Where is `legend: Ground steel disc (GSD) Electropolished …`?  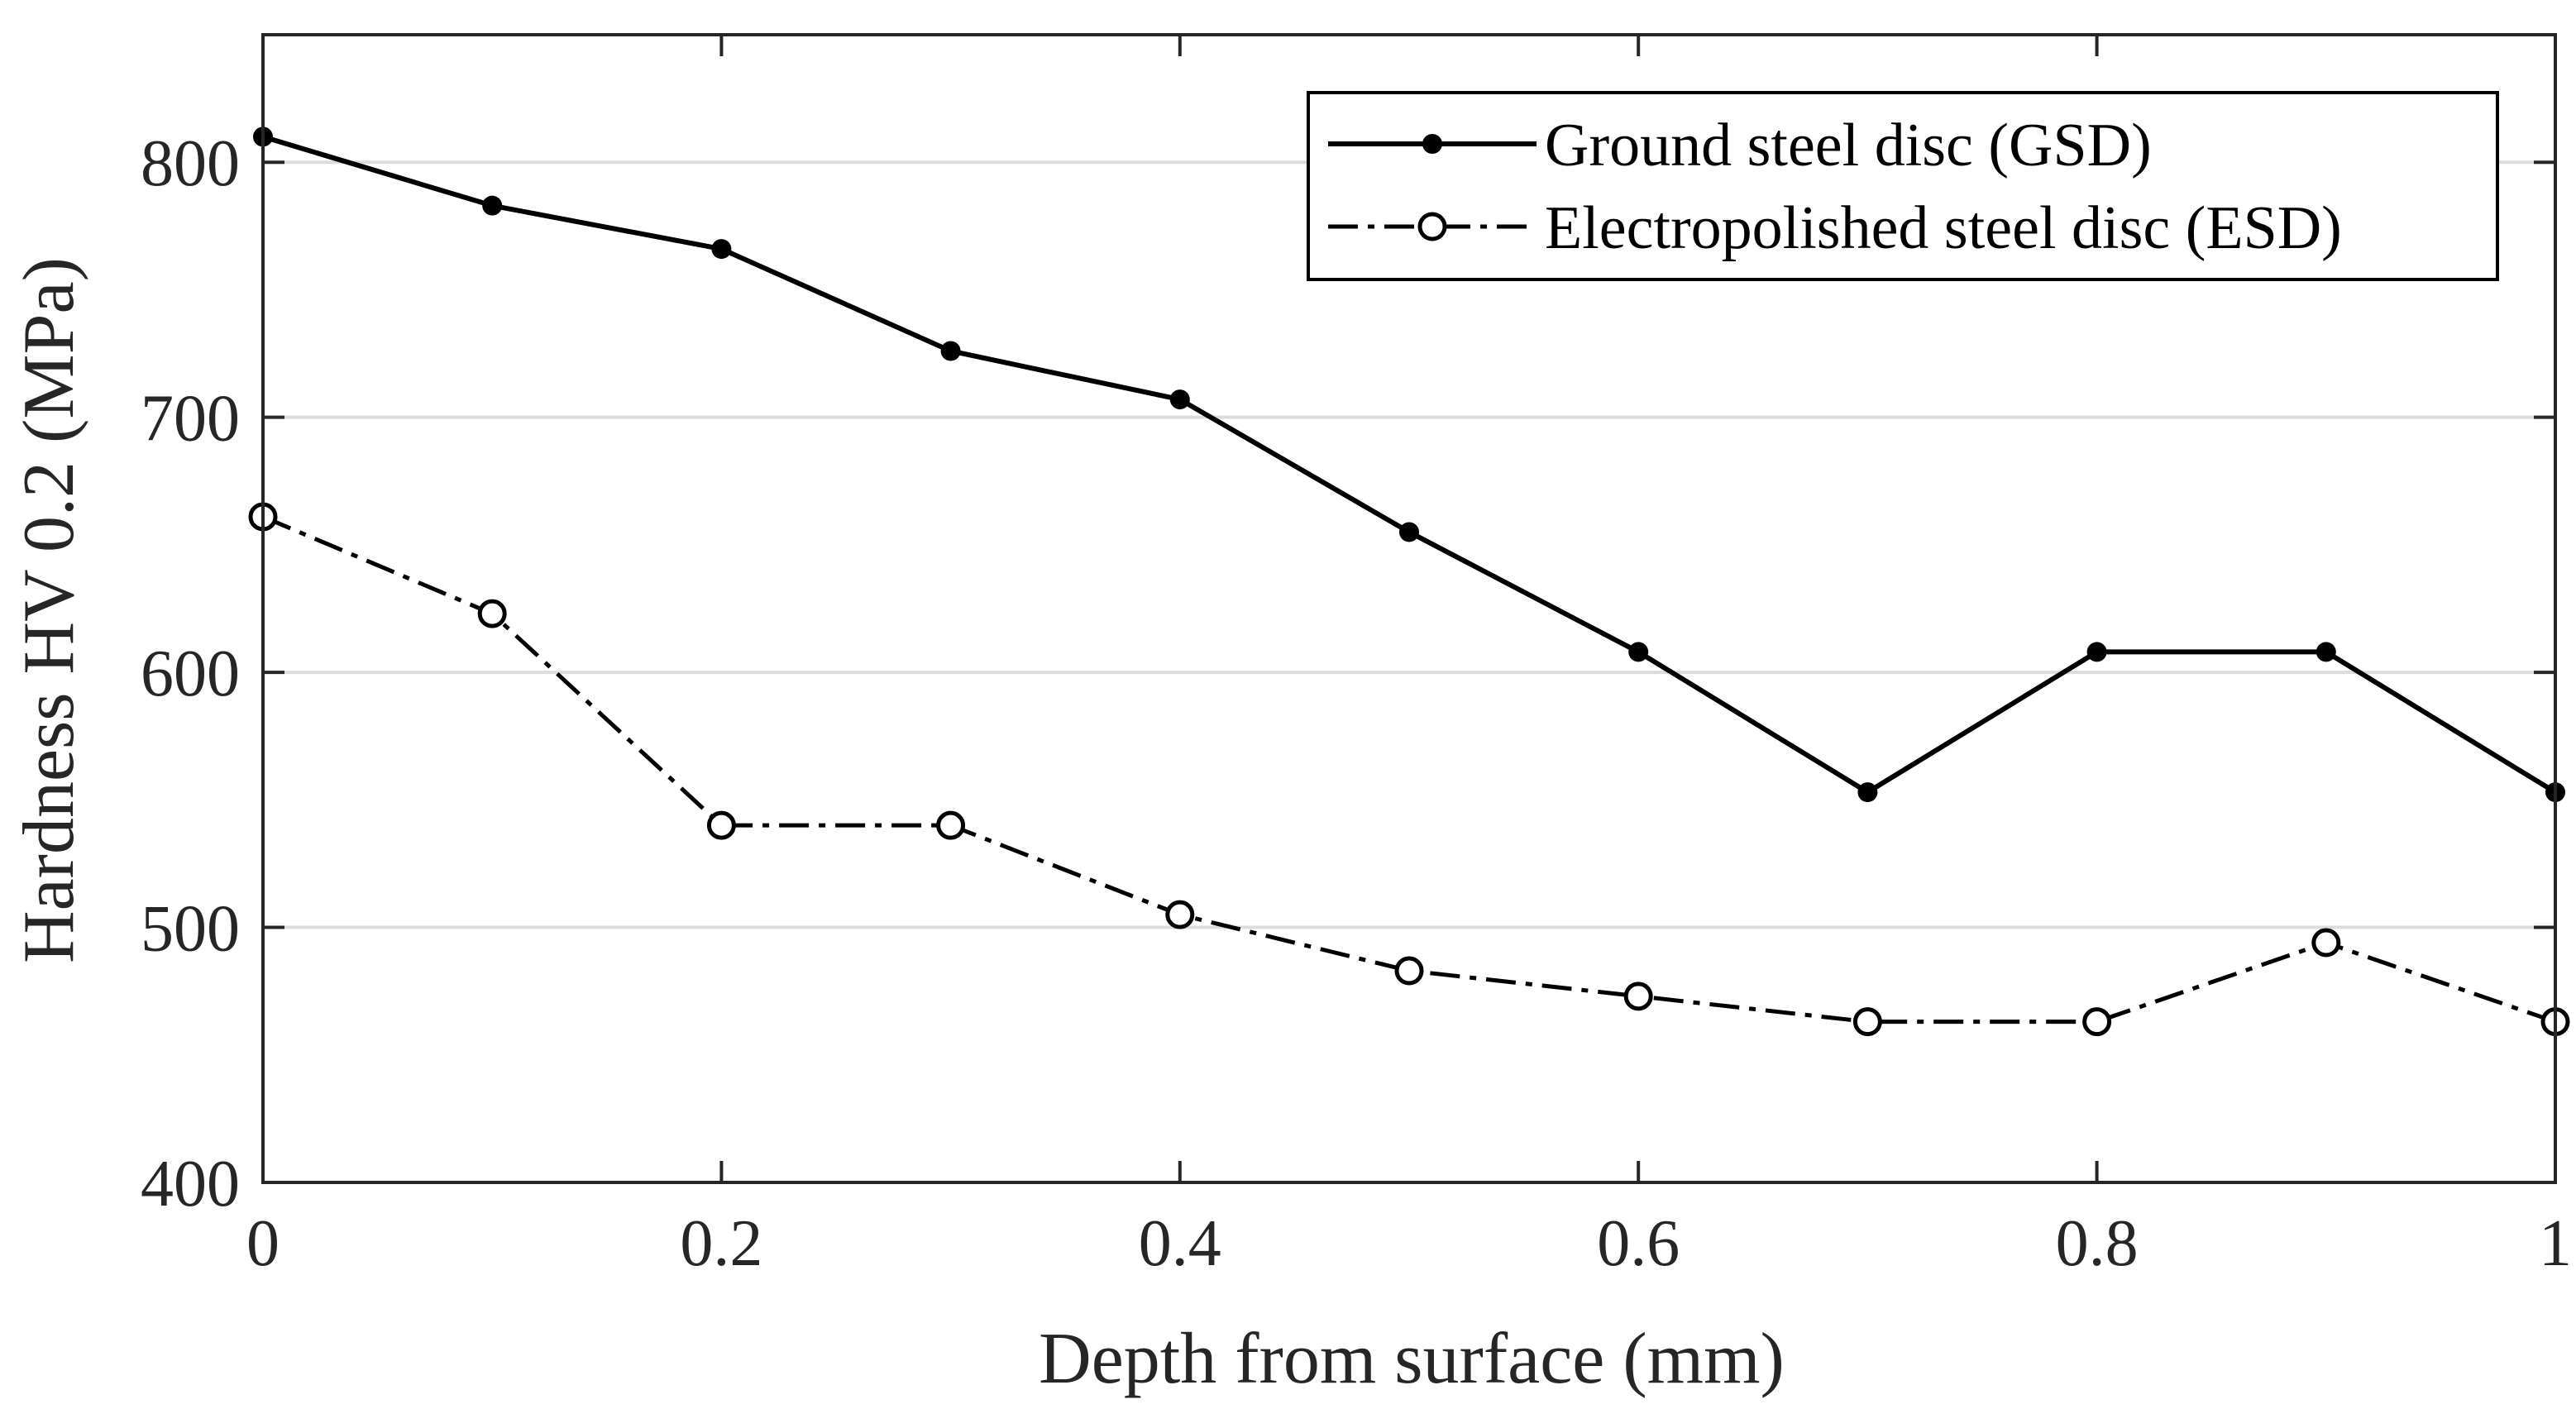
legend: Ground steel disc (GSD) Electropolished … is located at coordinates (1903, 186).